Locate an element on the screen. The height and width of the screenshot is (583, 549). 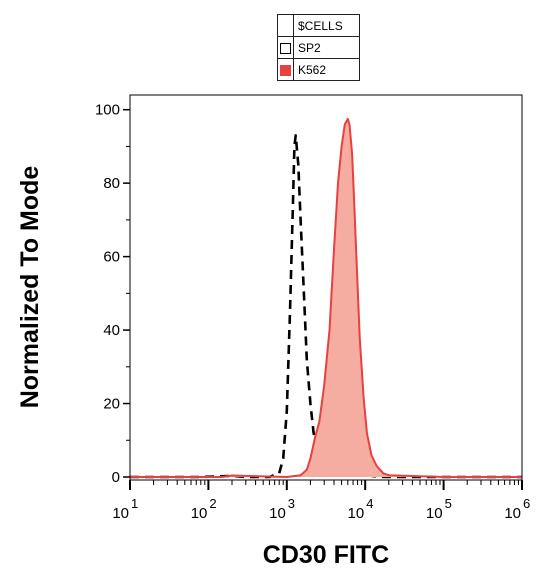
x-tick-exponent: 4 is located at coordinates (369, 503).